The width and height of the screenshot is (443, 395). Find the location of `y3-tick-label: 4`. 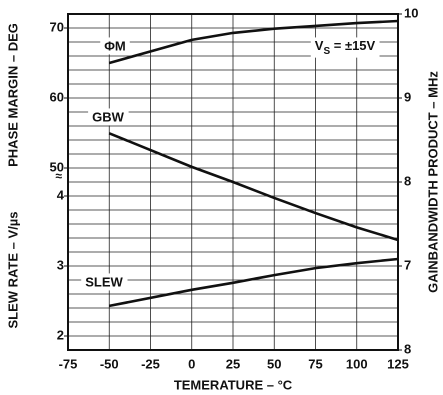

y3-tick-label: 4 is located at coordinates (61, 194).